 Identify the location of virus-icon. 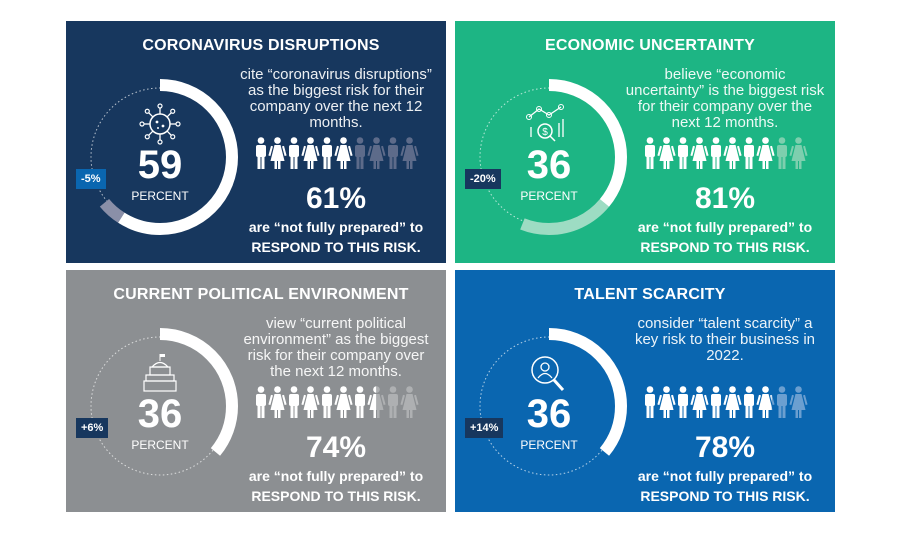
(160, 124).